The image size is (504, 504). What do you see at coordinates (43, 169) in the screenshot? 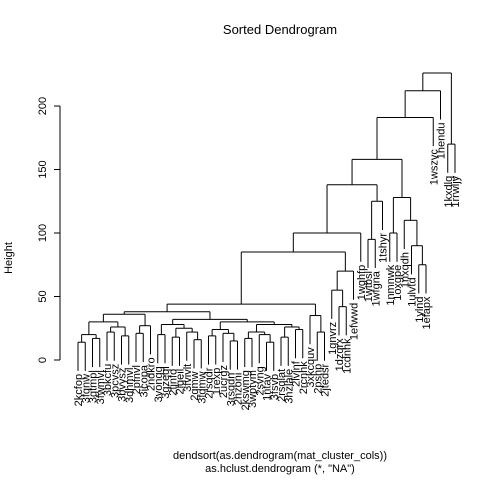
I see `y-tick-label: 150` at bounding box center [43, 169].